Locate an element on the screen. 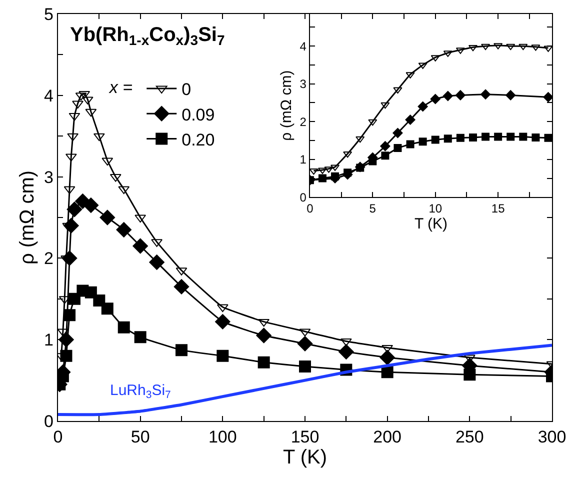 The image size is (570, 487). x-tick-label: 150 is located at coordinates (305, 437).